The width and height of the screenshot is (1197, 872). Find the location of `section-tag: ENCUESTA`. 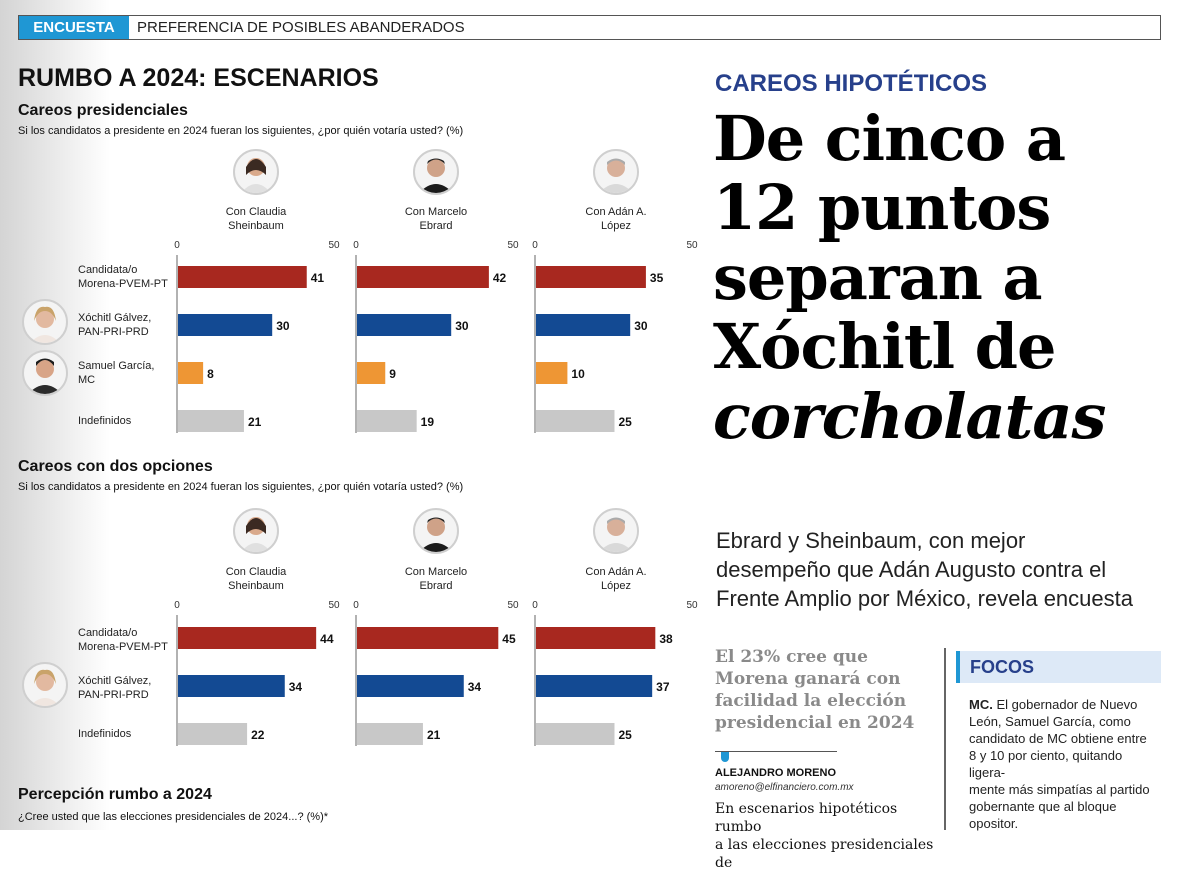

section-tag: ENCUESTA is located at coordinates (74, 27).